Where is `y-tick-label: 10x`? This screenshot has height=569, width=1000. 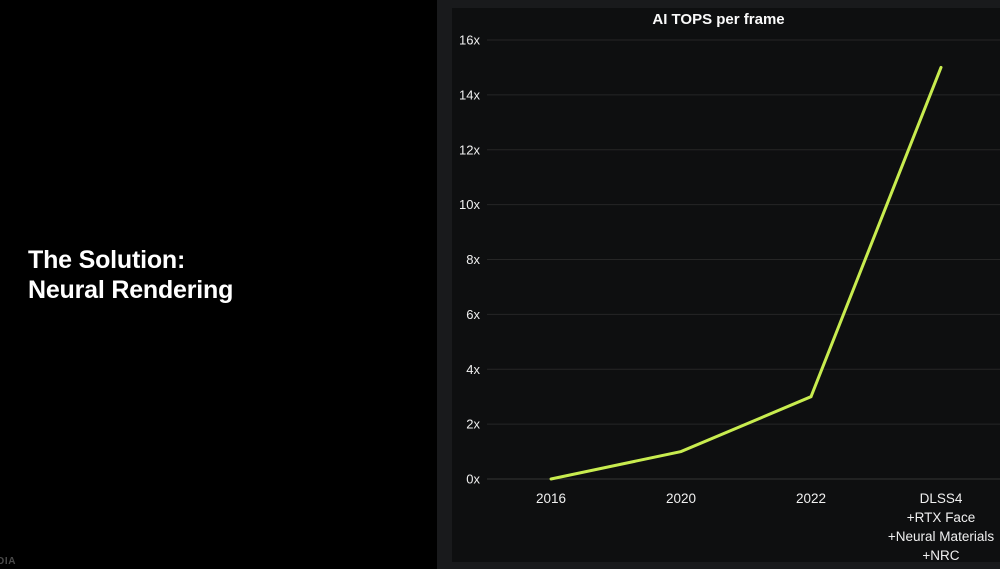
y-tick-label: 10x is located at coordinates (469, 204).